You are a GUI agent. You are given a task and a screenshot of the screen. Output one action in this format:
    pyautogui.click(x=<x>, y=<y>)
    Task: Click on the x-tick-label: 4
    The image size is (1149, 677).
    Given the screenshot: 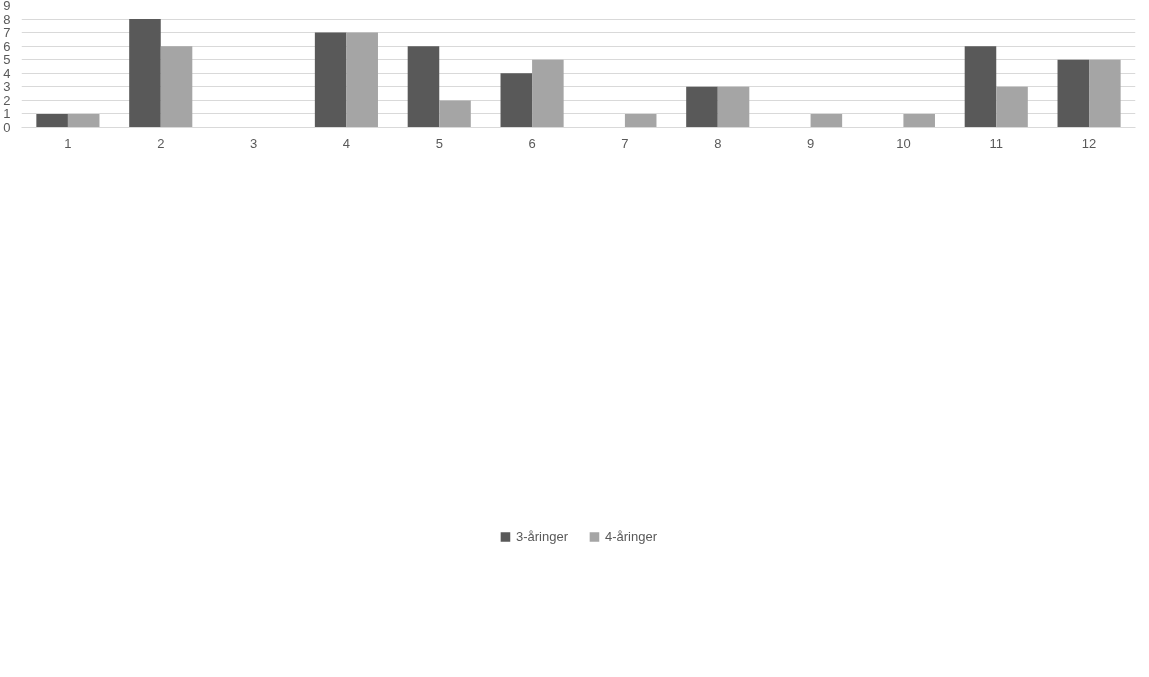 What is the action you would take?
    pyautogui.click(x=346, y=143)
    